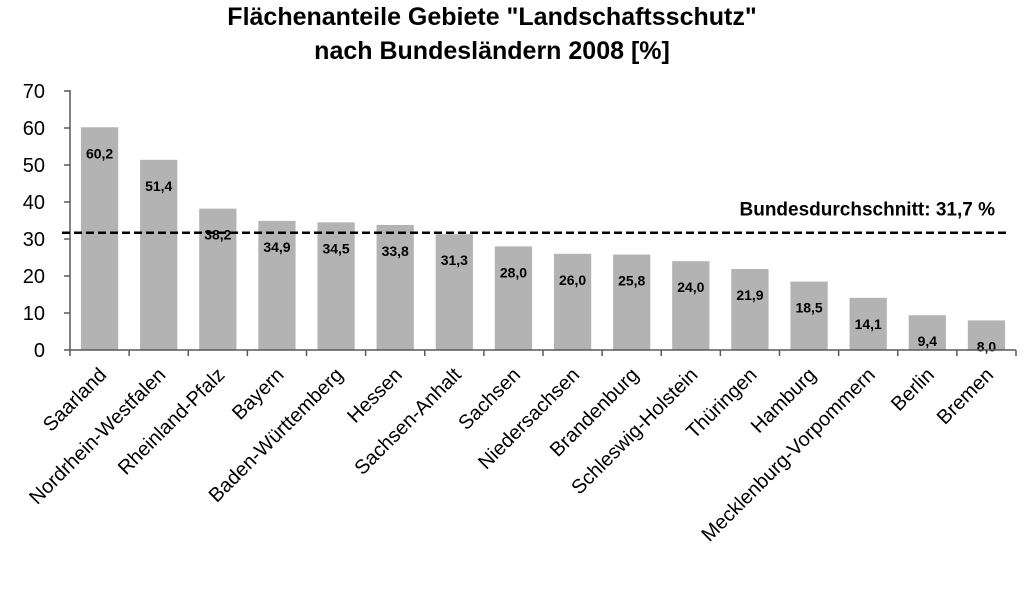  Describe the element at coordinates (34, 240) in the screenshot. I see `y-tick-label-3: 30` at that location.